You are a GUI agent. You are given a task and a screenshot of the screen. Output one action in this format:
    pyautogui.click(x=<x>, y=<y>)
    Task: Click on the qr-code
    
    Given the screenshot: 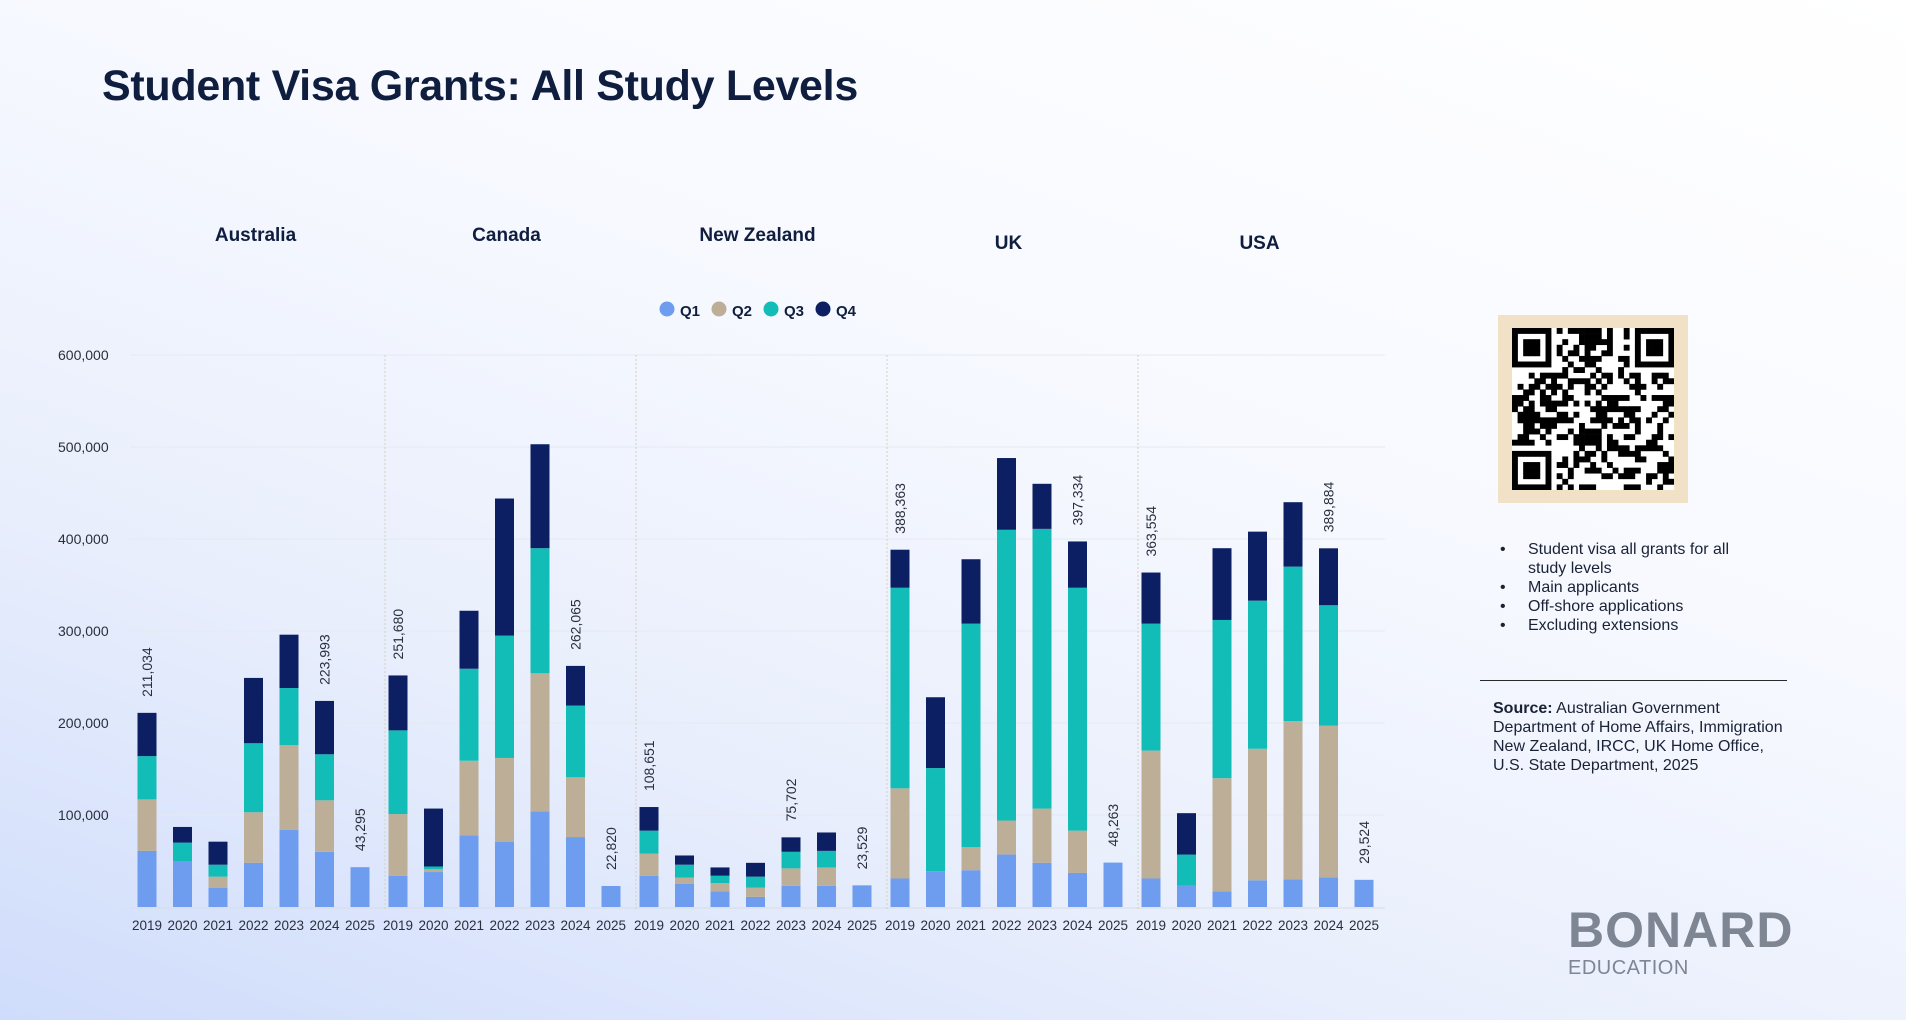 What is the action you would take?
    pyautogui.click(x=1593, y=409)
    